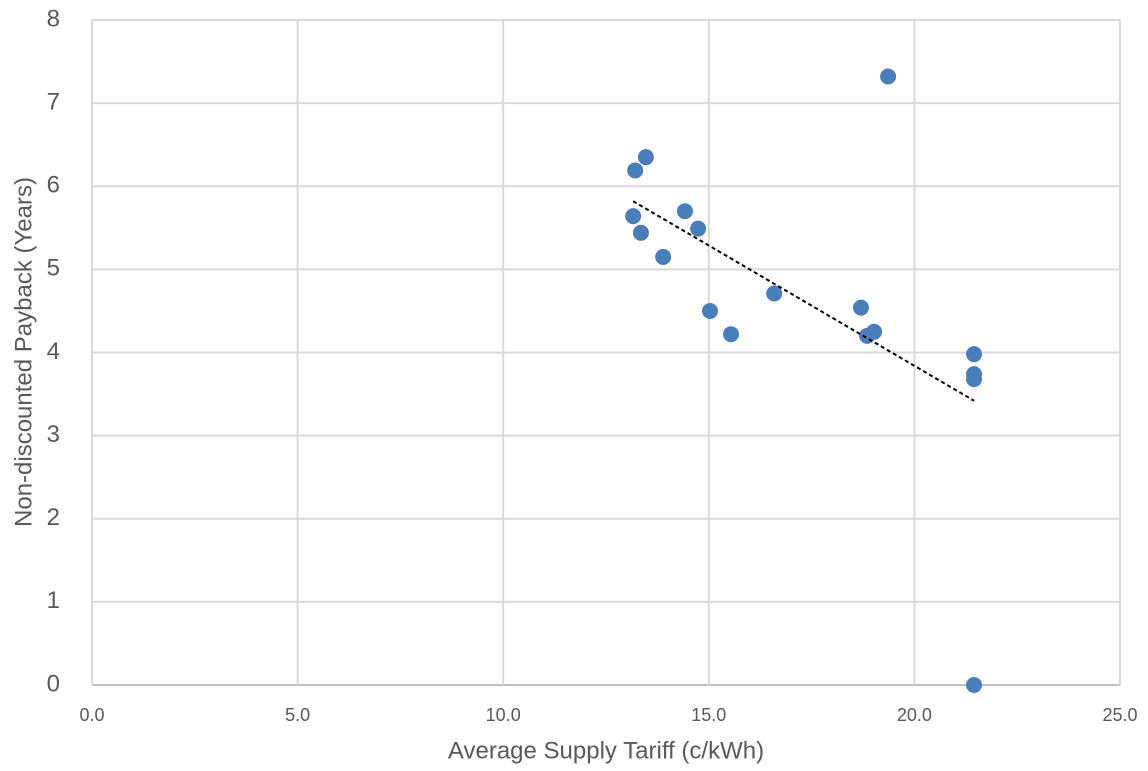  I want to click on y-tick-label: 6, so click(53, 185).